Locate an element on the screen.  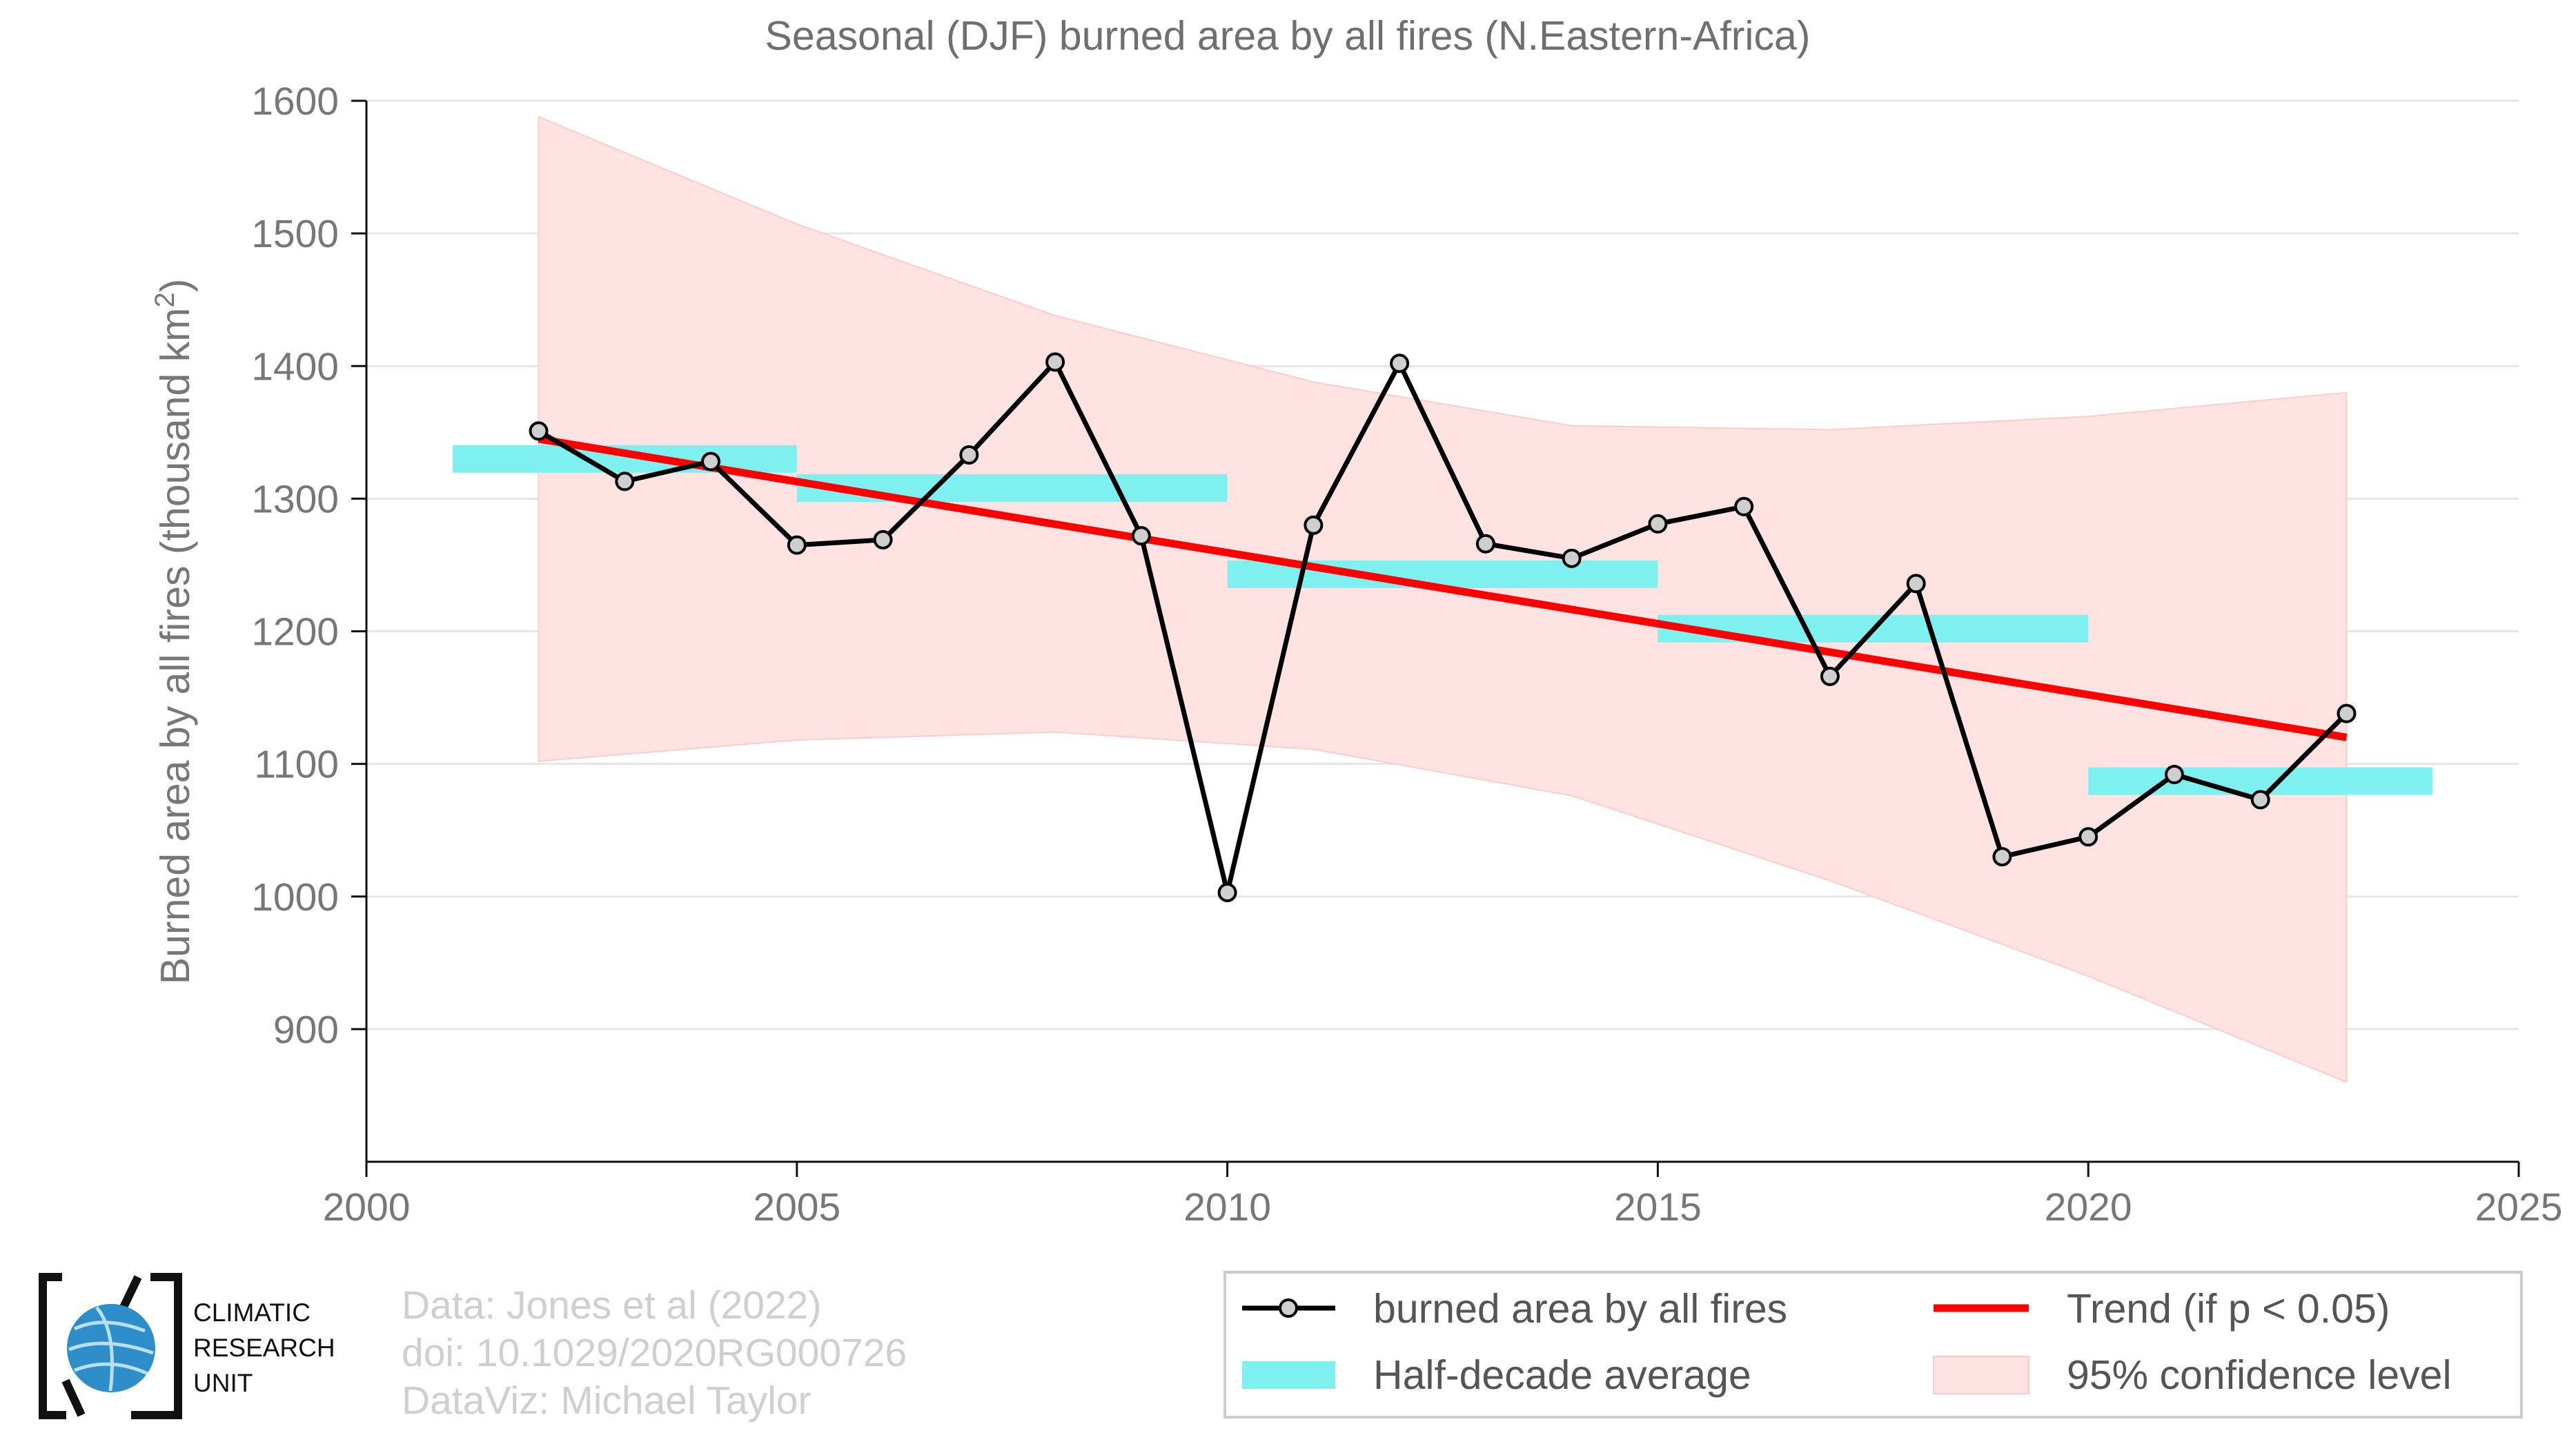
data-point-2004 is located at coordinates (711, 461).